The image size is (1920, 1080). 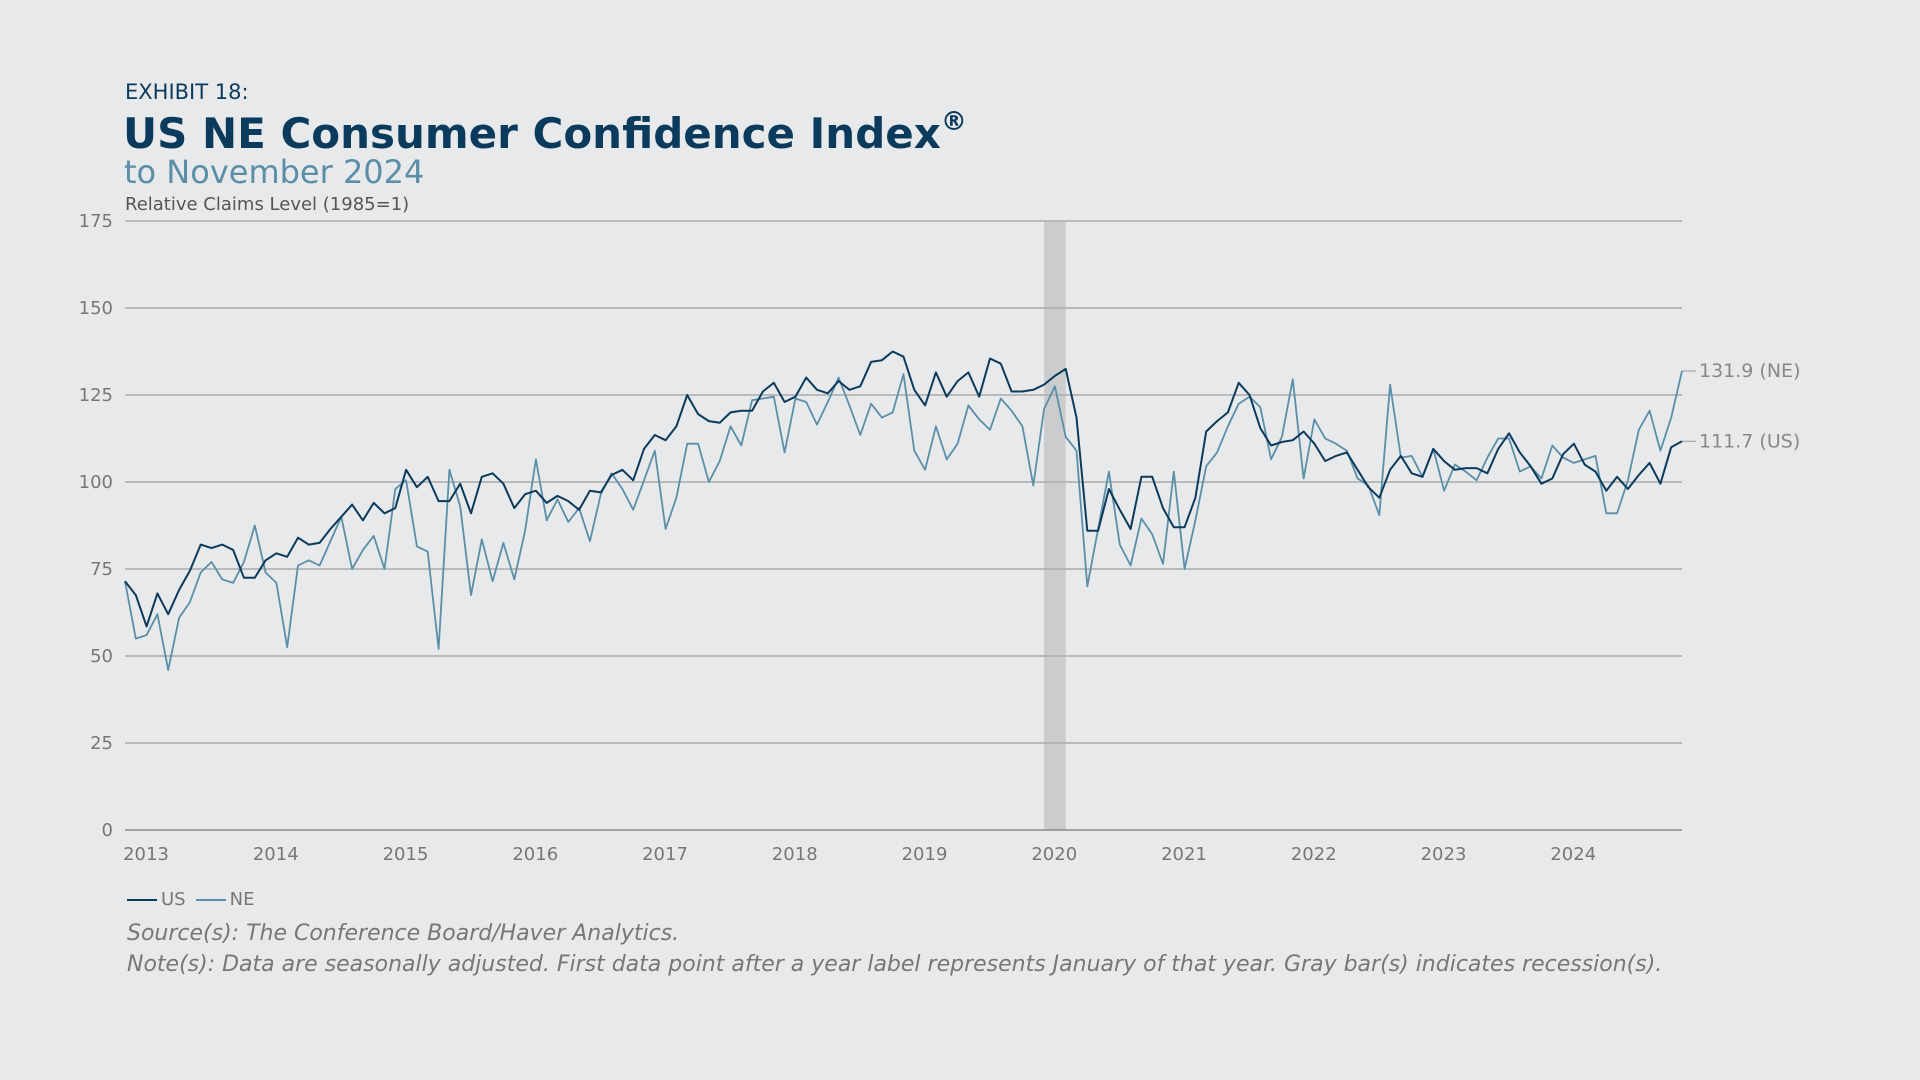 What do you see at coordinates (101, 743) in the screenshot?
I see `y-tick-label: 25` at bounding box center [101, 743].